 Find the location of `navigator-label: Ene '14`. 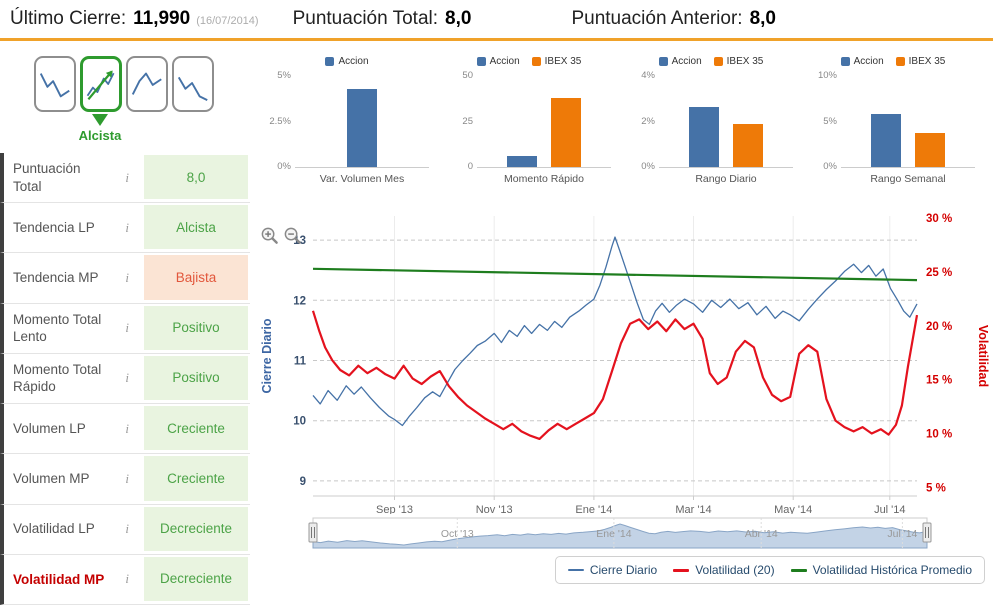

navigator-label: Ene '14 is located at coordinates (613, 534).